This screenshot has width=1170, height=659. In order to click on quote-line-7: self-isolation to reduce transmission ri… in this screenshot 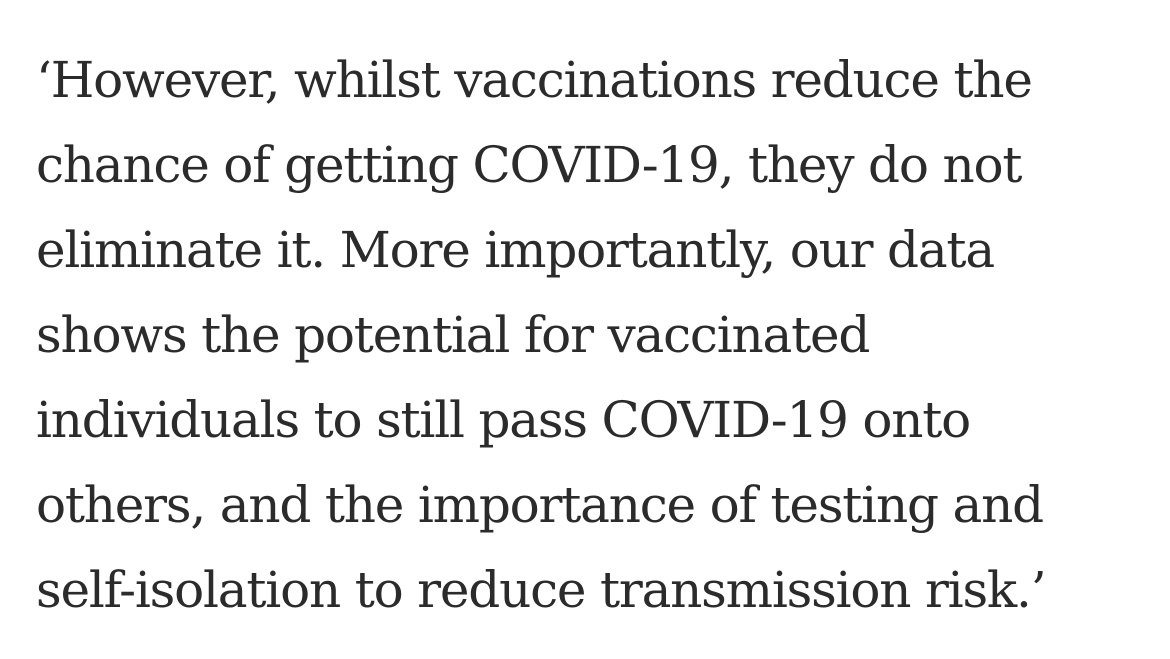, I will do `click(541, 590)`.